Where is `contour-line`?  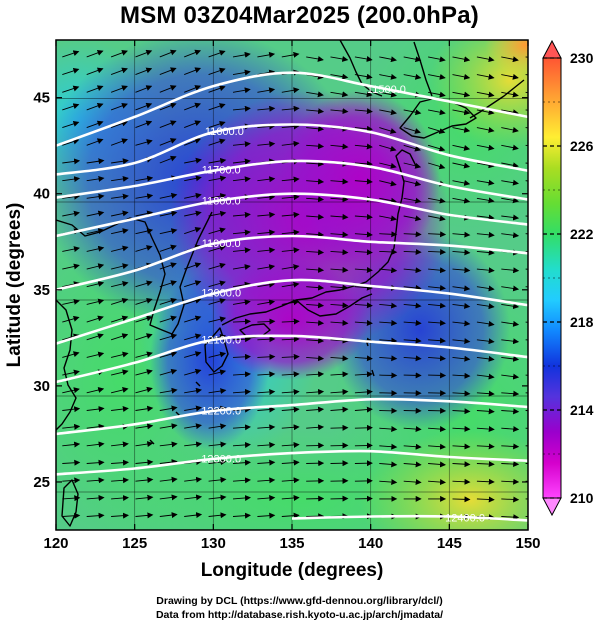 contour-line is located at coordinates (292, 263).